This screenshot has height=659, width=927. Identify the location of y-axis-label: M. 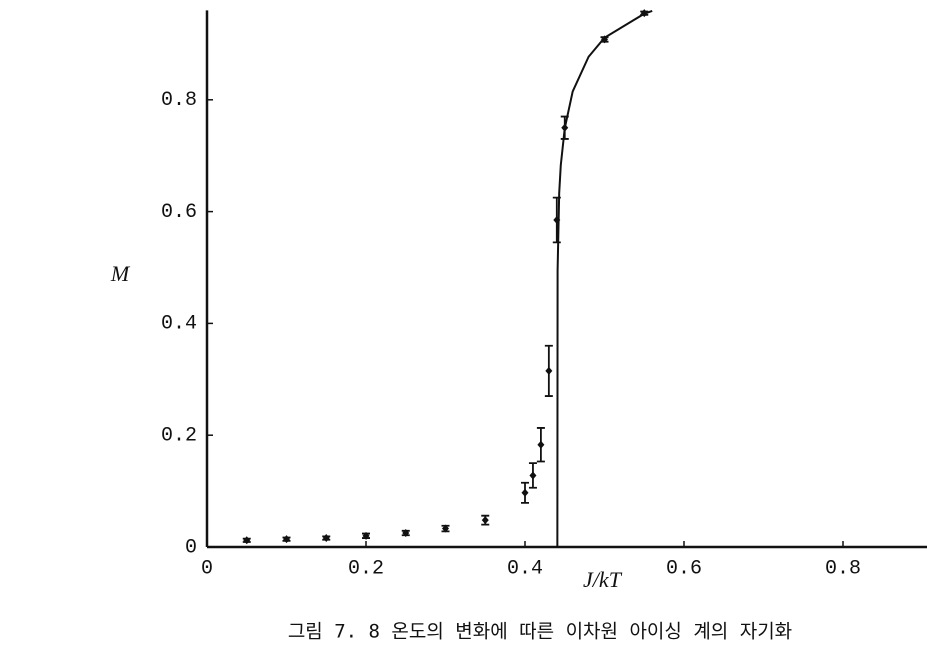
(120, 273).